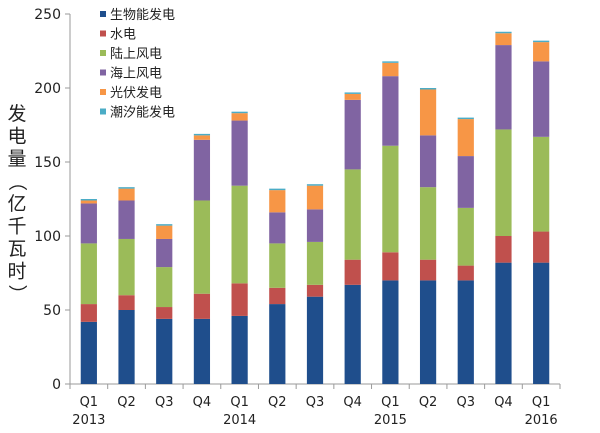 This screenshot has width=600, height=433. I want to click on x-year-label: 2014, so click(239, 420).